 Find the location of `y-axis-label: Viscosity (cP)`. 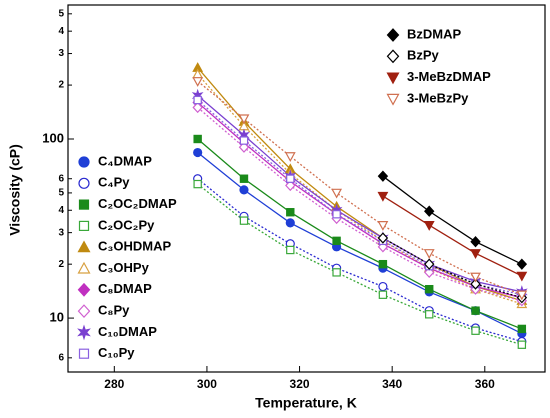

y-axis-label: Viscosity (cP) is located at coordinates (15, 190).